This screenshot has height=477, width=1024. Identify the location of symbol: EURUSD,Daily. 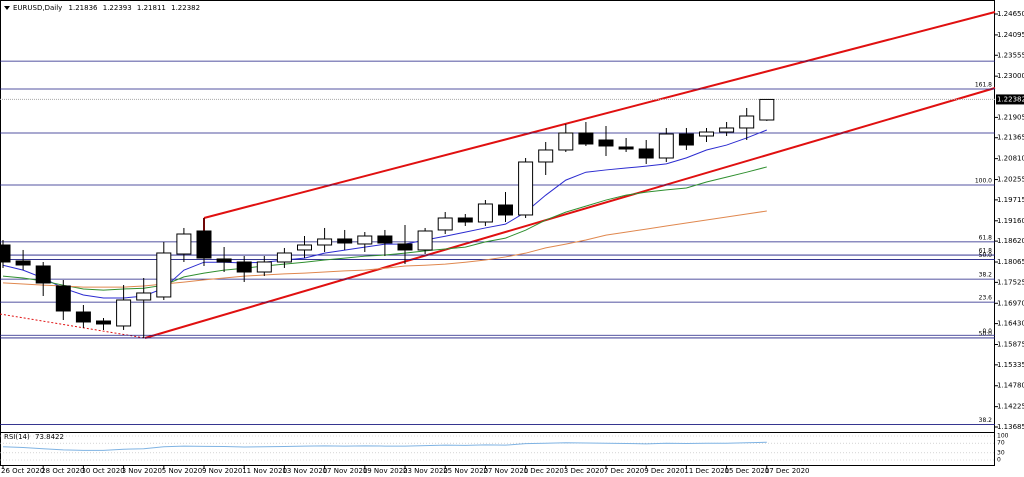
(37, 8).